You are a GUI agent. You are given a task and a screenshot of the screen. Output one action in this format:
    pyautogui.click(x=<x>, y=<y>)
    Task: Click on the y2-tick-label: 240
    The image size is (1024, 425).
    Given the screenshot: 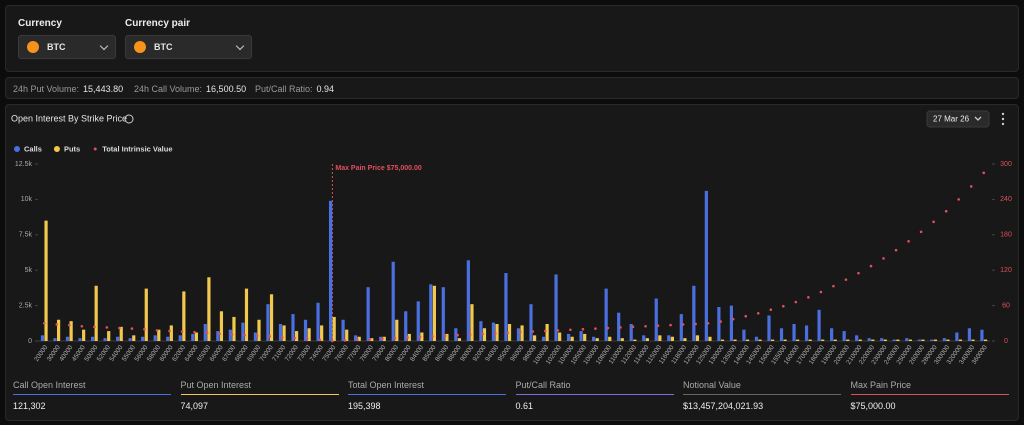 What is the action you would take?
    pyautogui.click(x=1006, y=199)
    